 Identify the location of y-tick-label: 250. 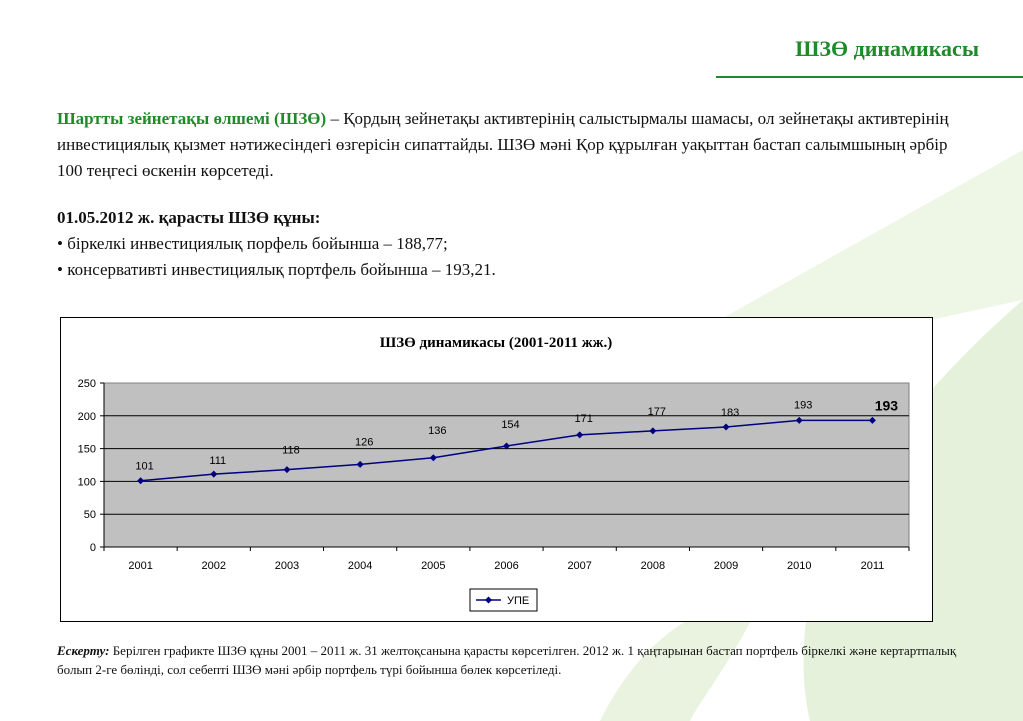
(87, 384).